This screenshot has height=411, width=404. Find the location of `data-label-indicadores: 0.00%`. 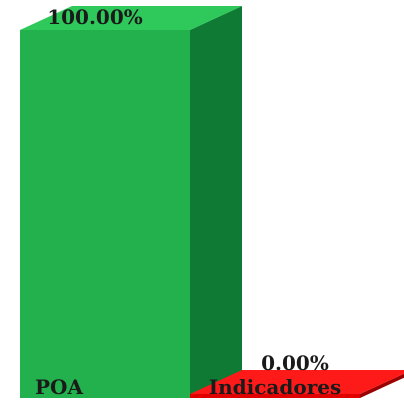

data-label-indicadores: 0.00% is located at coordinates (295, 363).